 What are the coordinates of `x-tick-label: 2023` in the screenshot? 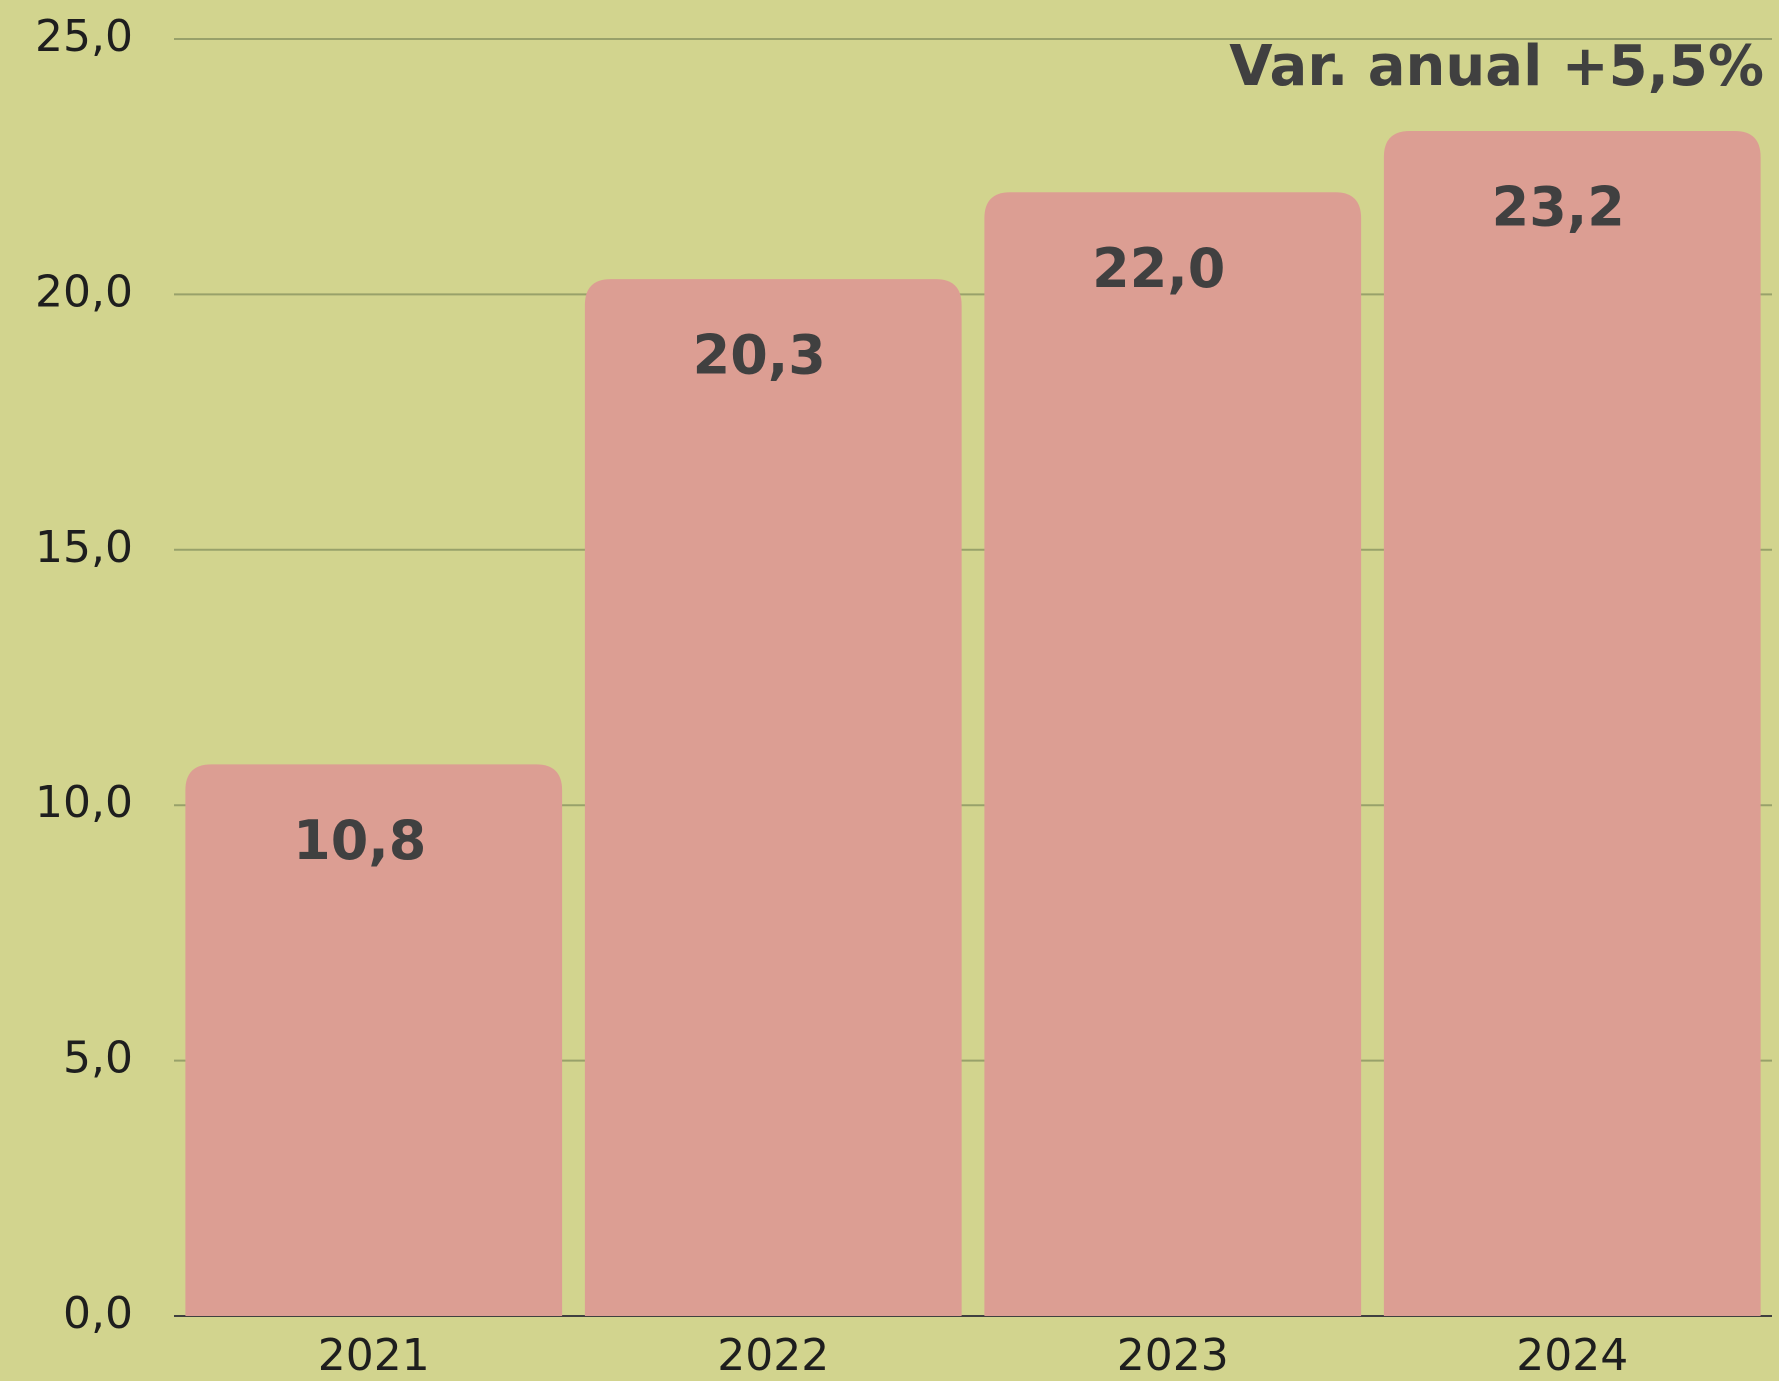 It's located at (1173, 1355).